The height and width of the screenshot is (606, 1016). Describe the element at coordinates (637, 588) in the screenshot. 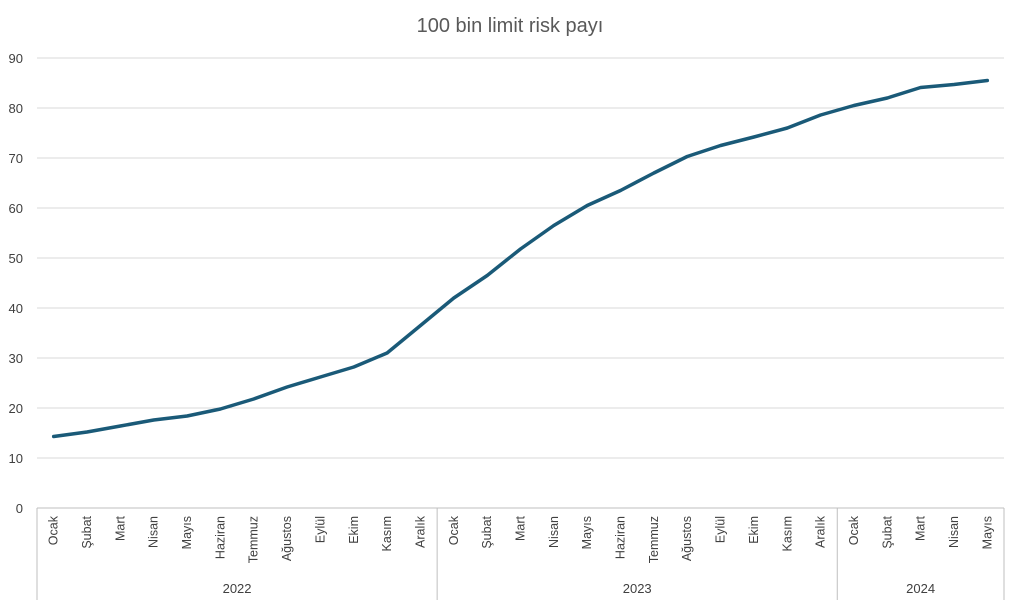

I see `year-label: 2023` at that location.